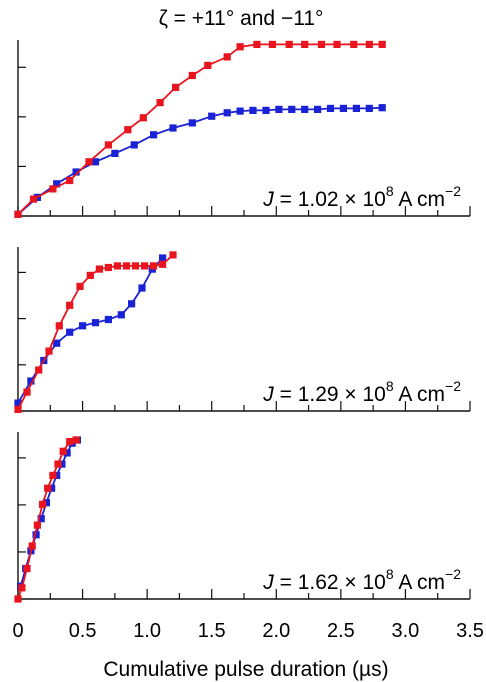 Image resolution: width=486 pixels, height=682 pixels. What do you see at coordinates (330, 394) in the screenshot?
I see `label-value: = 1.29 × 10` at bounding box center [330, 394].